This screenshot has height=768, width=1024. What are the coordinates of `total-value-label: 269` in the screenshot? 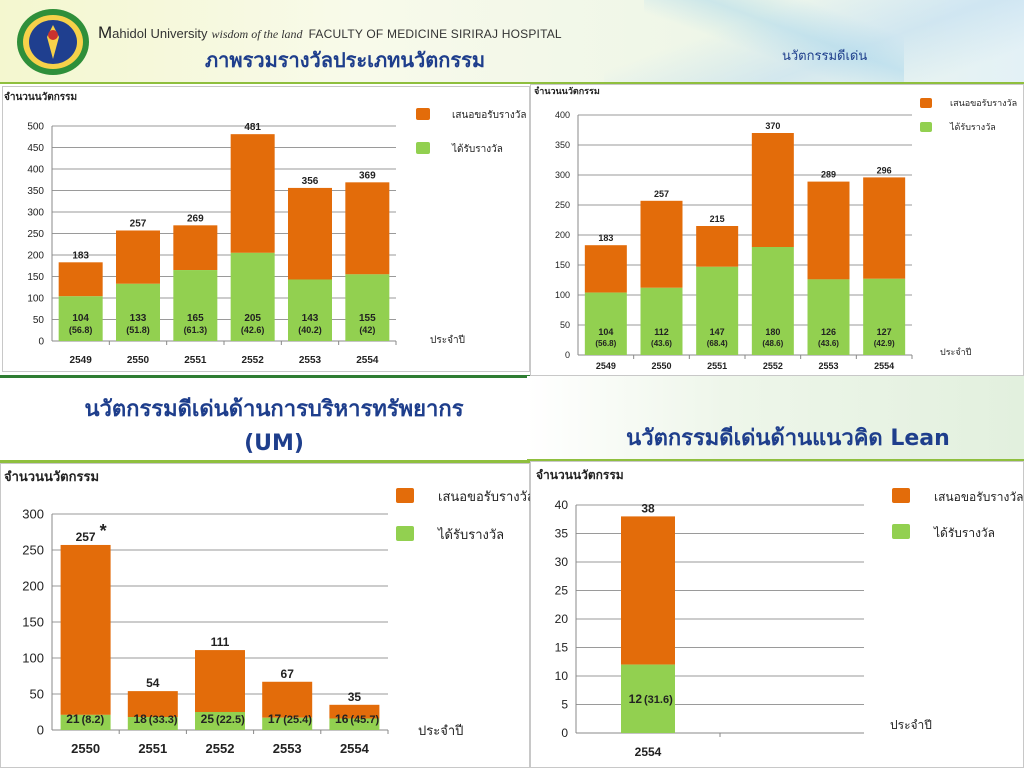 It's located at (195, 218).